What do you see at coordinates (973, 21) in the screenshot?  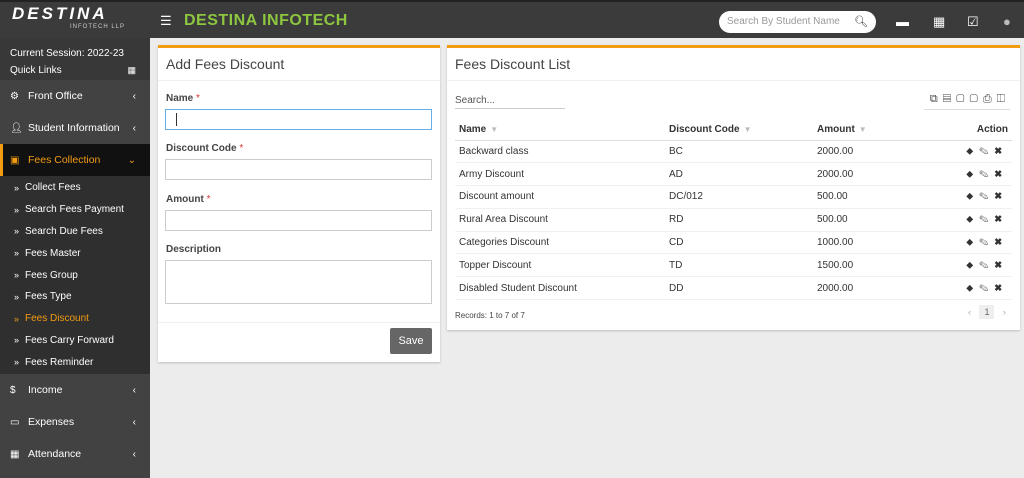 I see `task-check-icon: ☑` at bounding box center [973, 21].